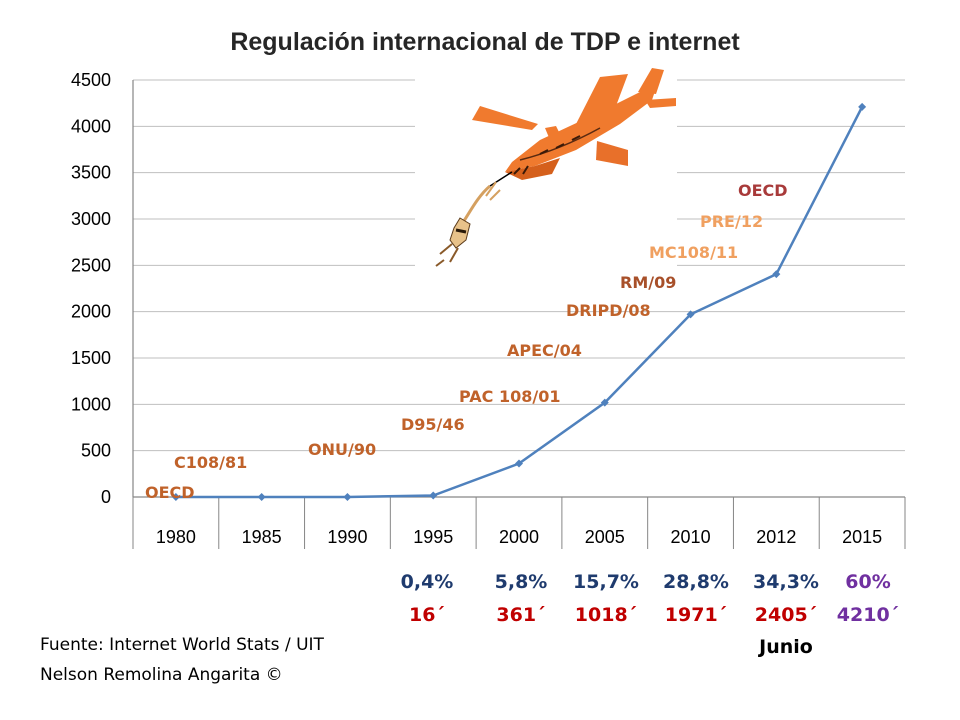 This screenshot has height=720, width=960. I want to click on airplane-icon, so click(574, 124).